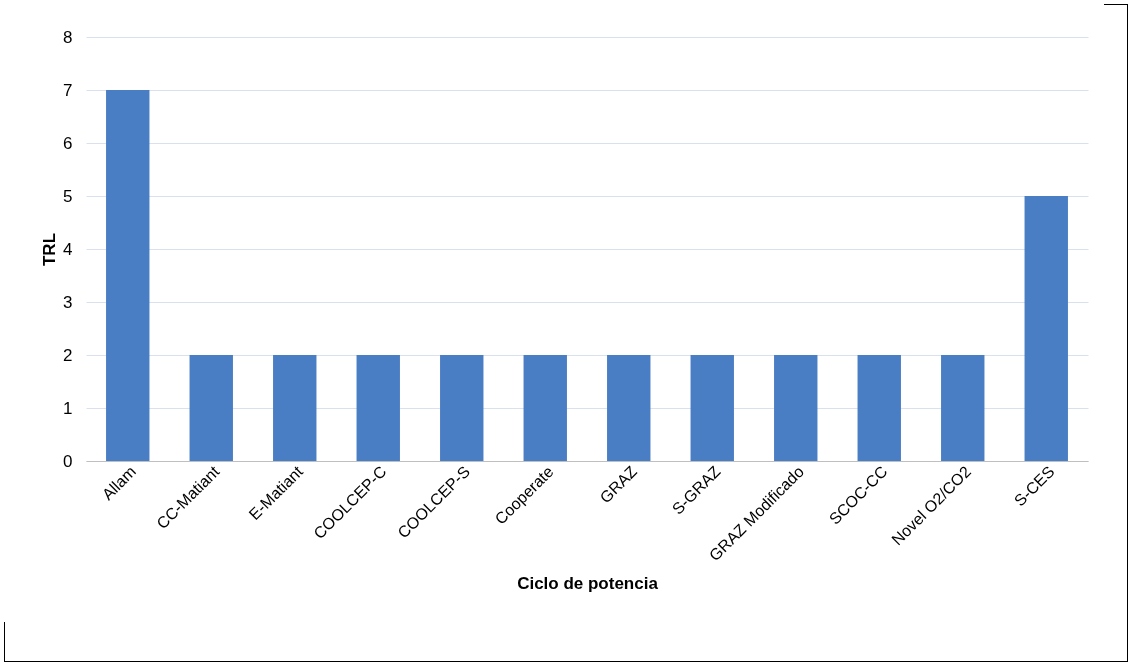 The height and width of the screenshot is (668, 1134). What do you see at coordinates (68, 408) in the screenshot?
I see `y-tick-label: 1` at bounding box center [68, 408].